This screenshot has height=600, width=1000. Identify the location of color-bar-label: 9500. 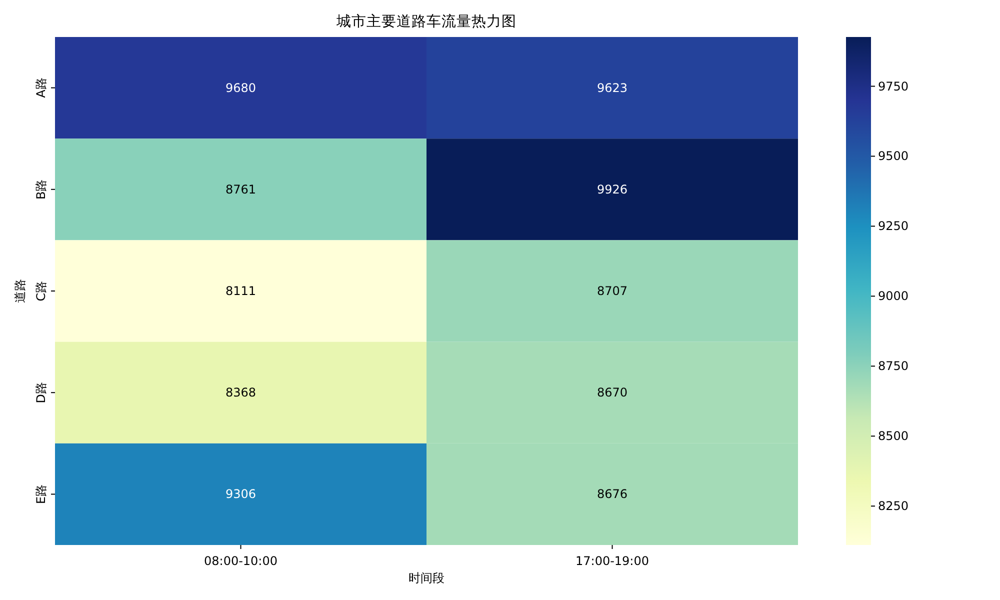
(893, 156).